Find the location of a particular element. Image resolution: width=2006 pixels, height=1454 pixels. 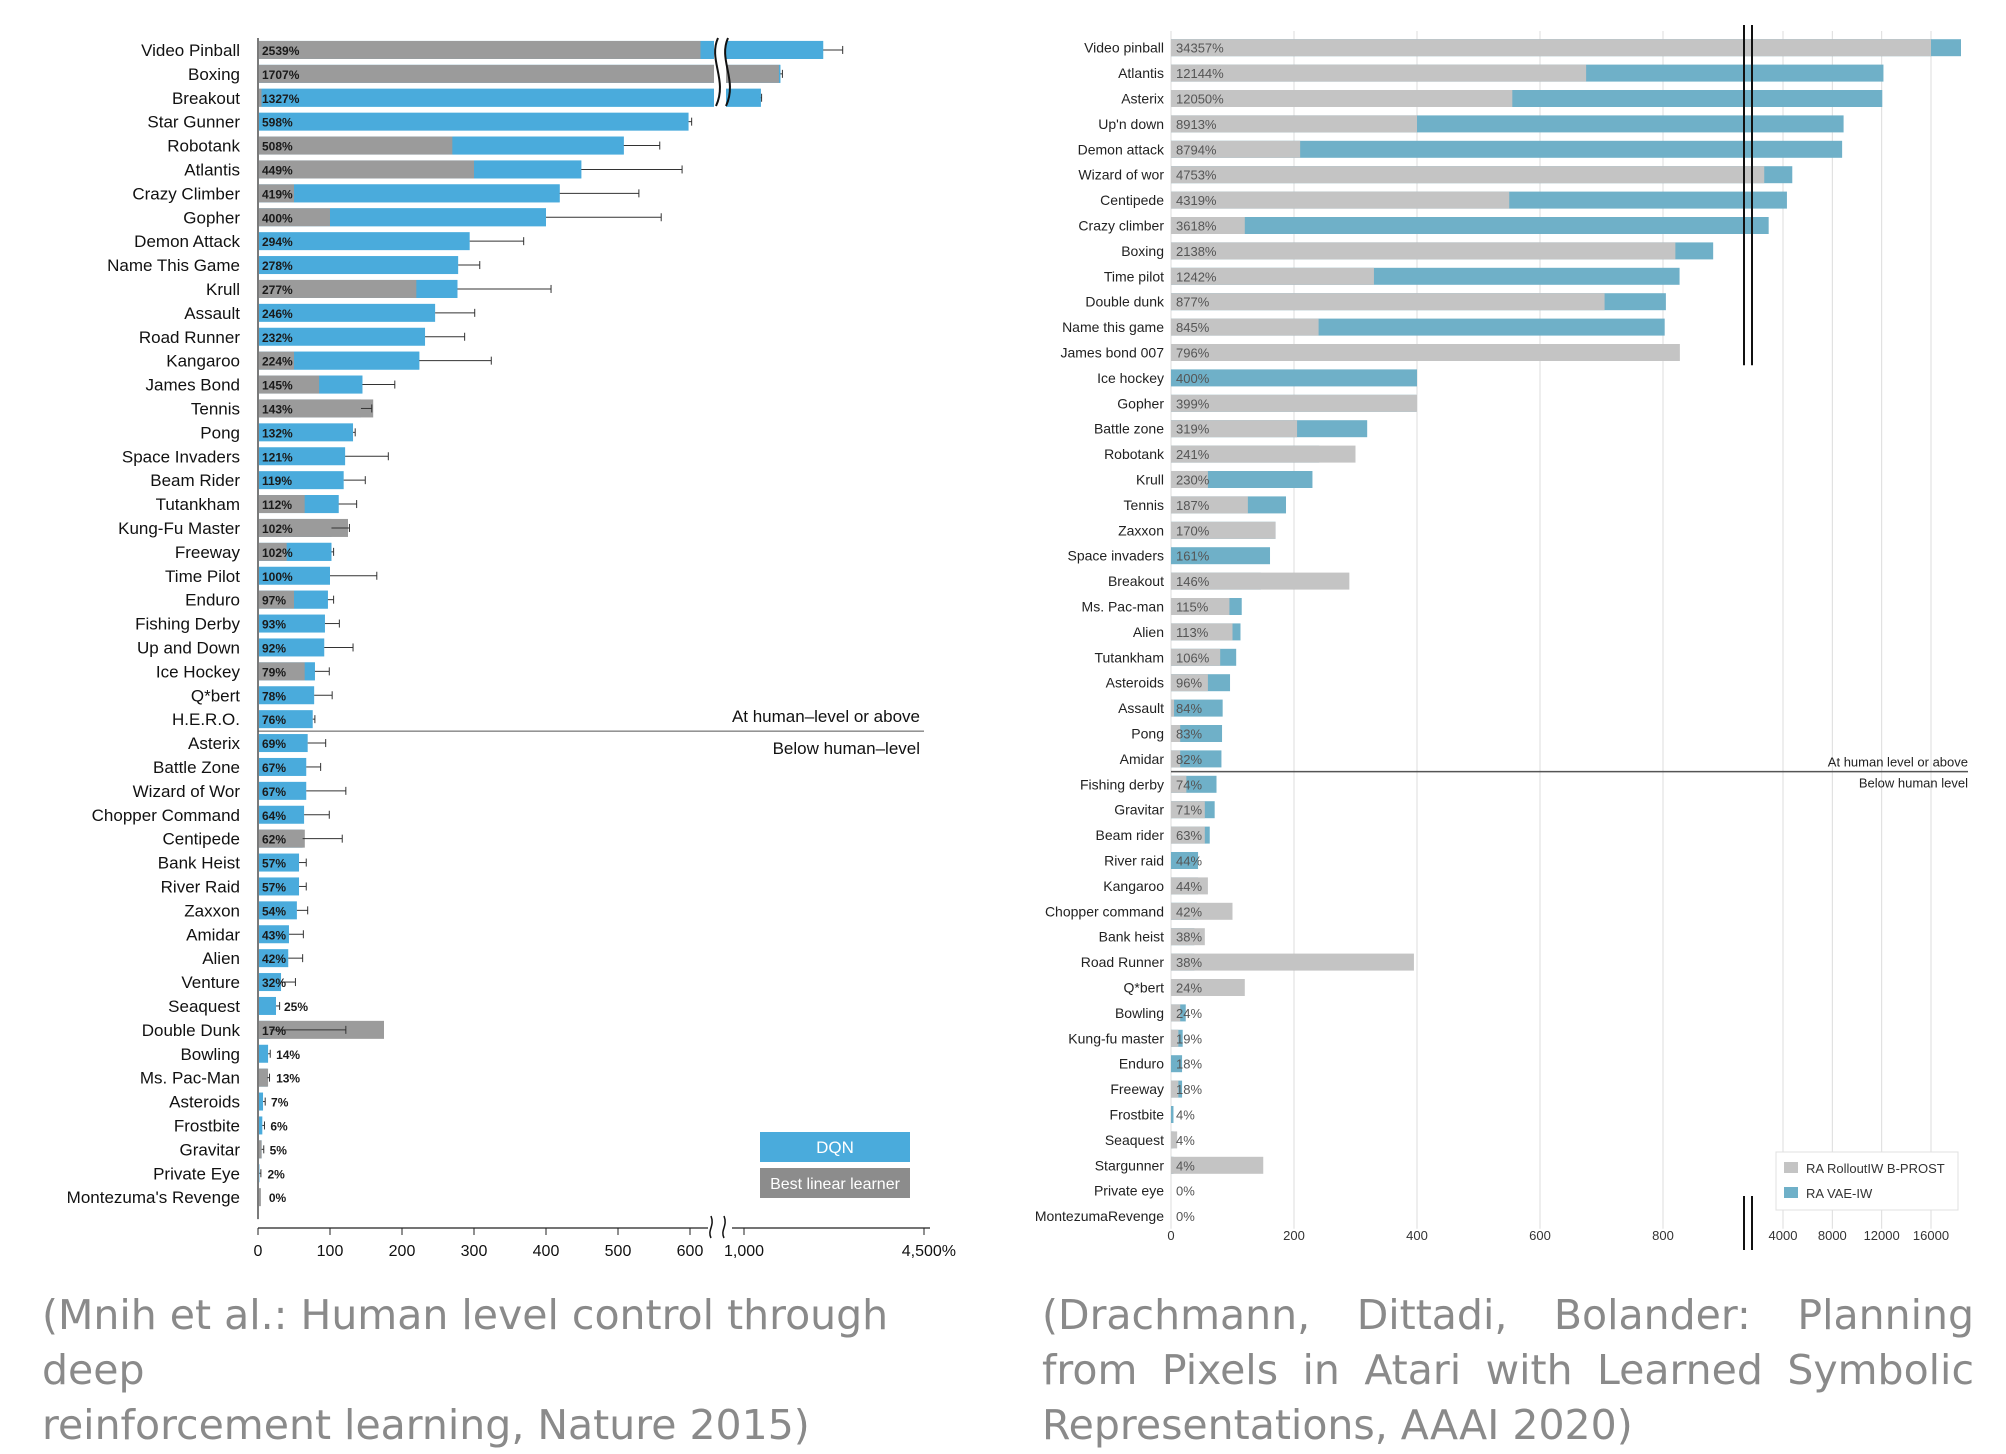

x-tick-label: 200 is located at coordinates (402, 1251).